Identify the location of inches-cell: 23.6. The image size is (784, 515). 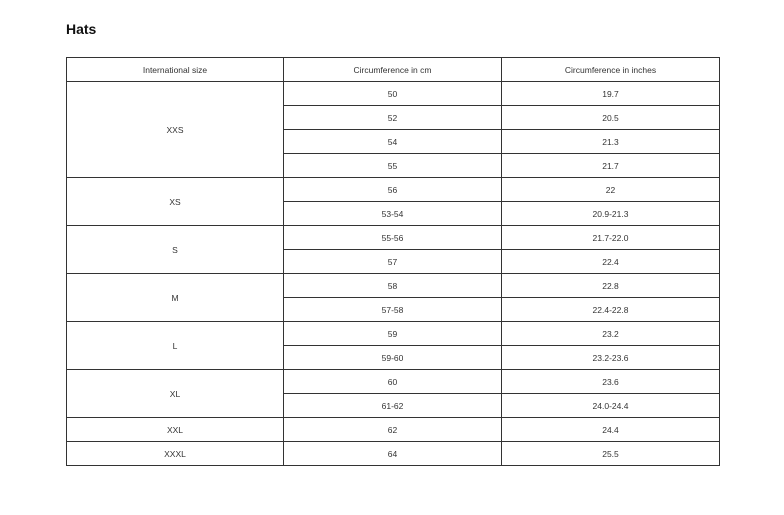
(610, 381).